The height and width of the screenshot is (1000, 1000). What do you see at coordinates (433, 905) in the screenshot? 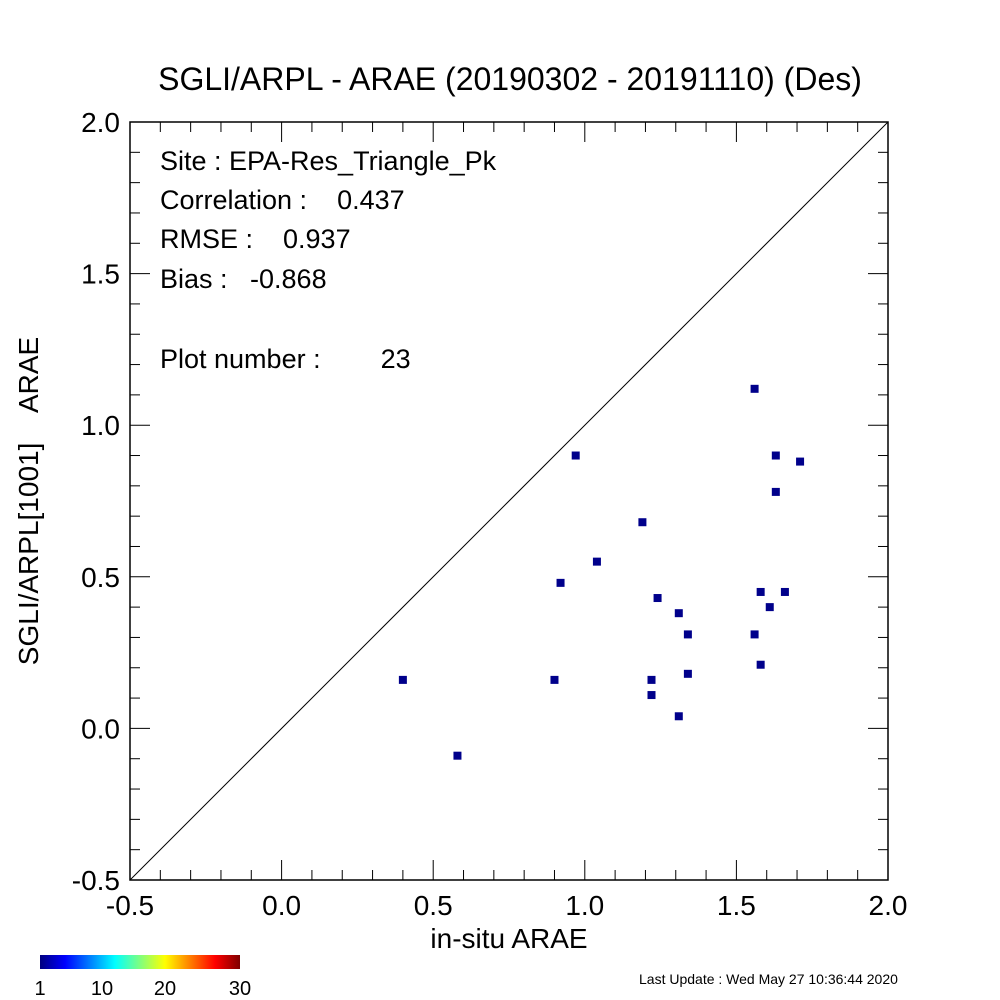
I see `x-tick-label: 0.5` at bounding box center [433, 905].